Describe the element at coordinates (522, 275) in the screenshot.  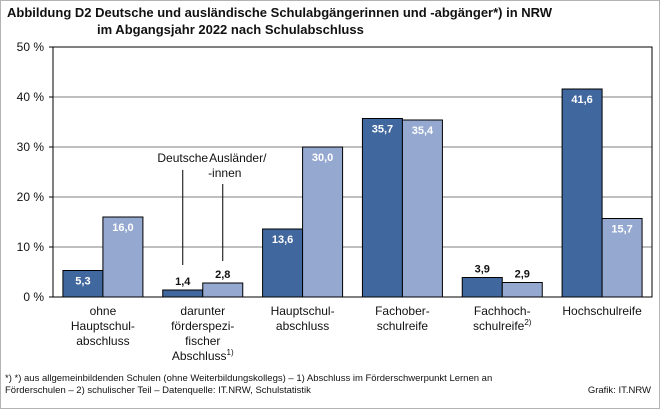
I see `data-label: 2,9` at that location.